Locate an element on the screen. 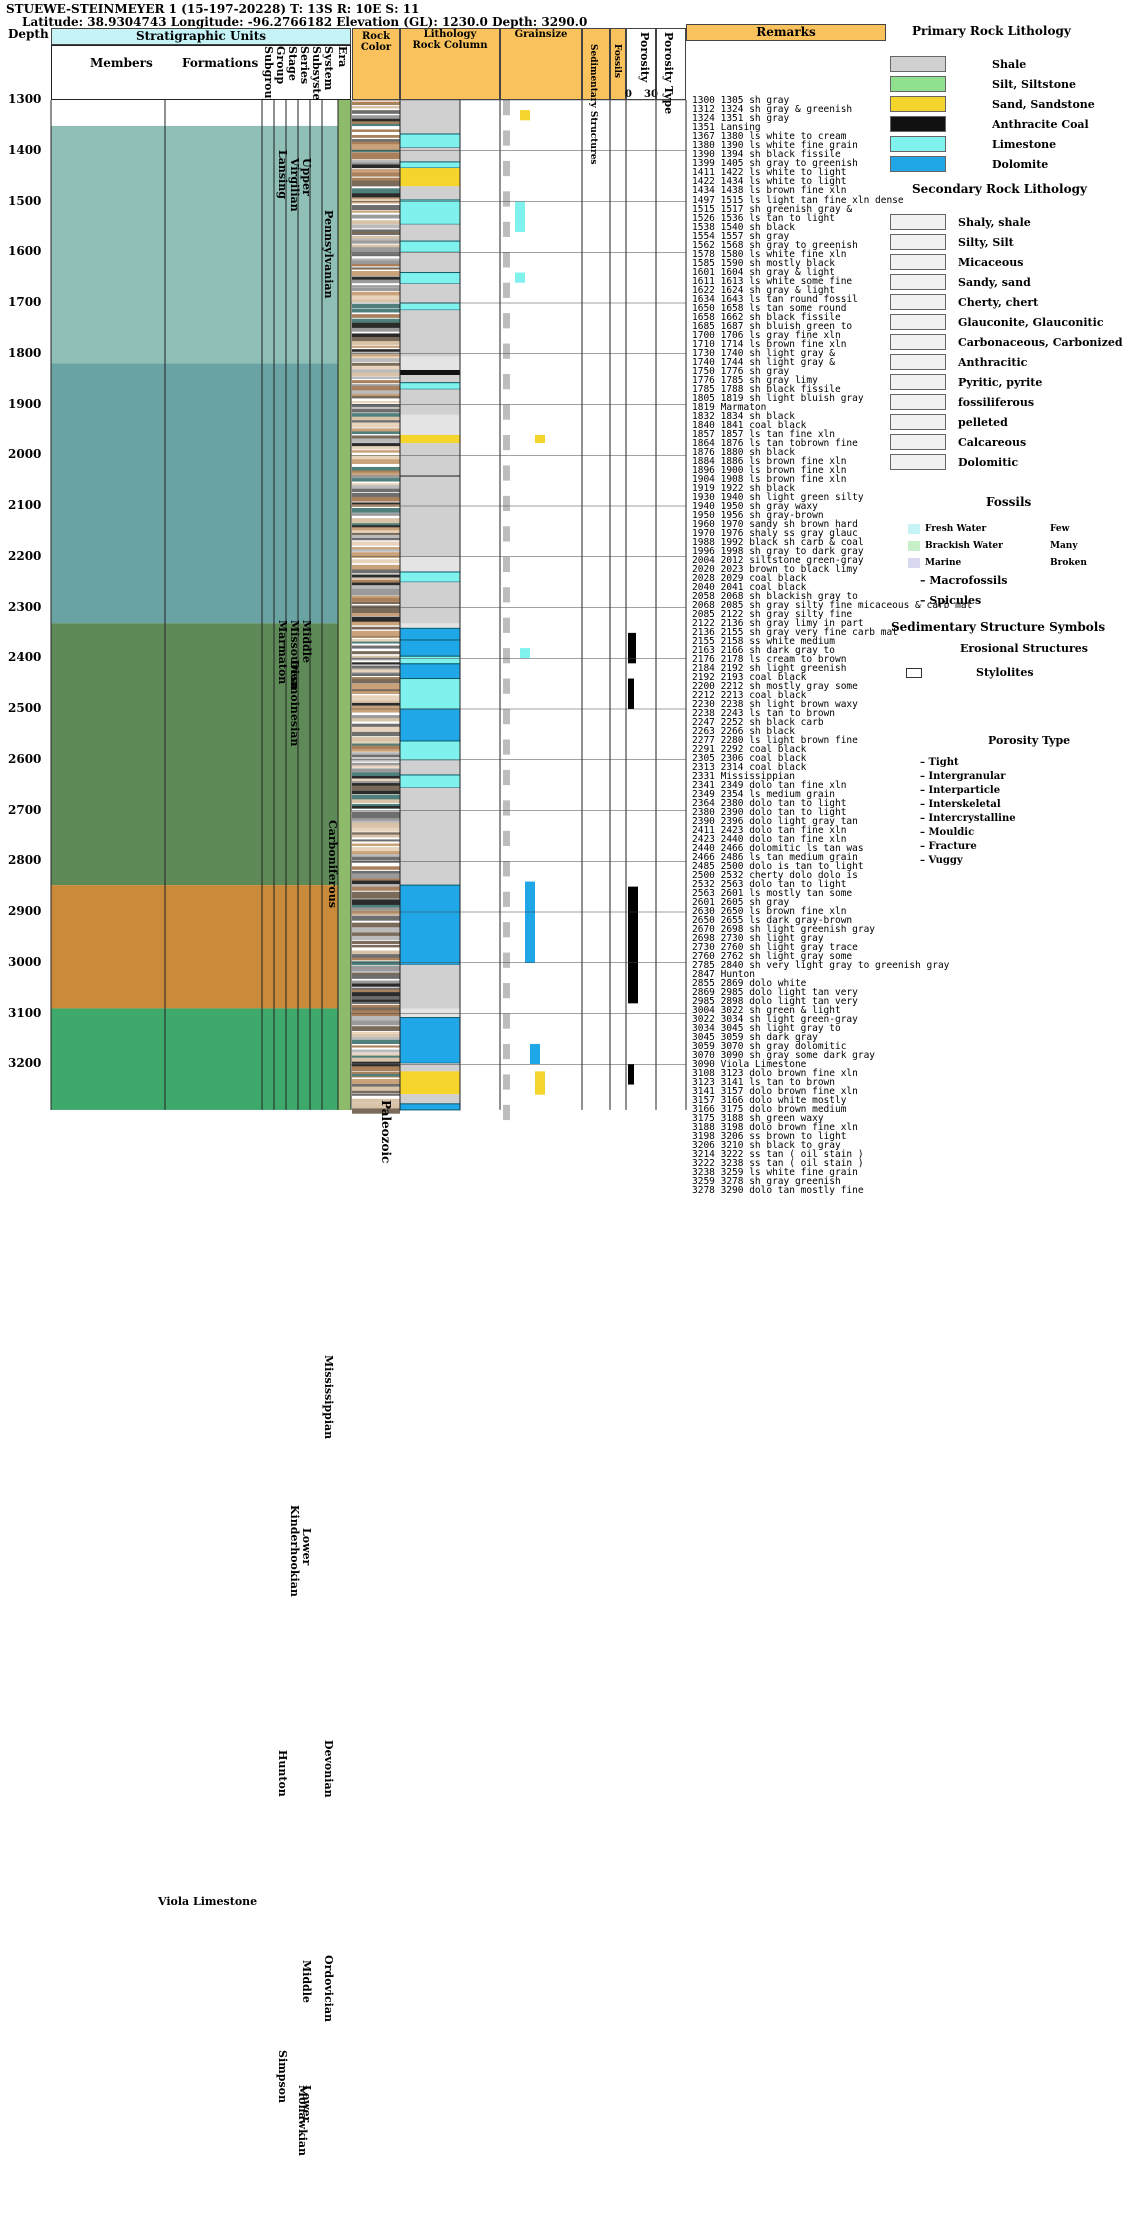  fossil-water-swatch is located at coordinates (914, 563).